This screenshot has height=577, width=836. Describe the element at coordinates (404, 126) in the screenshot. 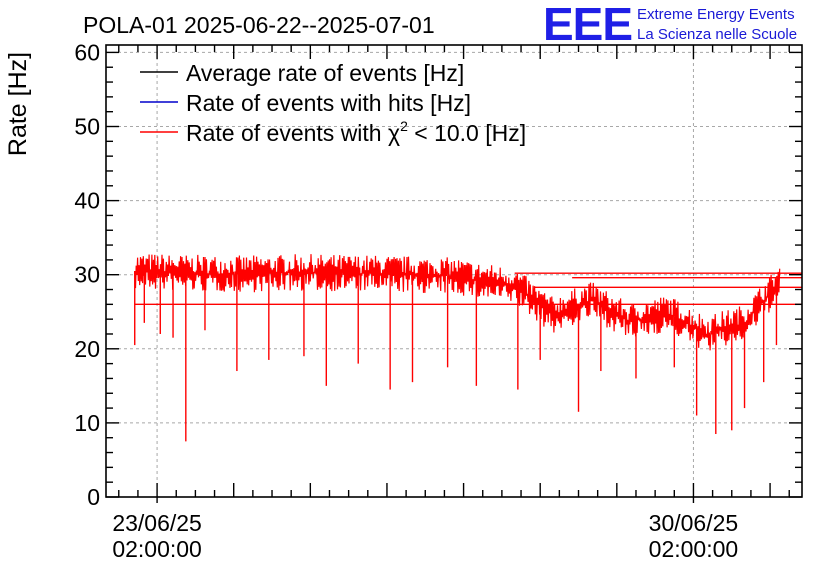

I see `legend-label-sup: 2` at that location.